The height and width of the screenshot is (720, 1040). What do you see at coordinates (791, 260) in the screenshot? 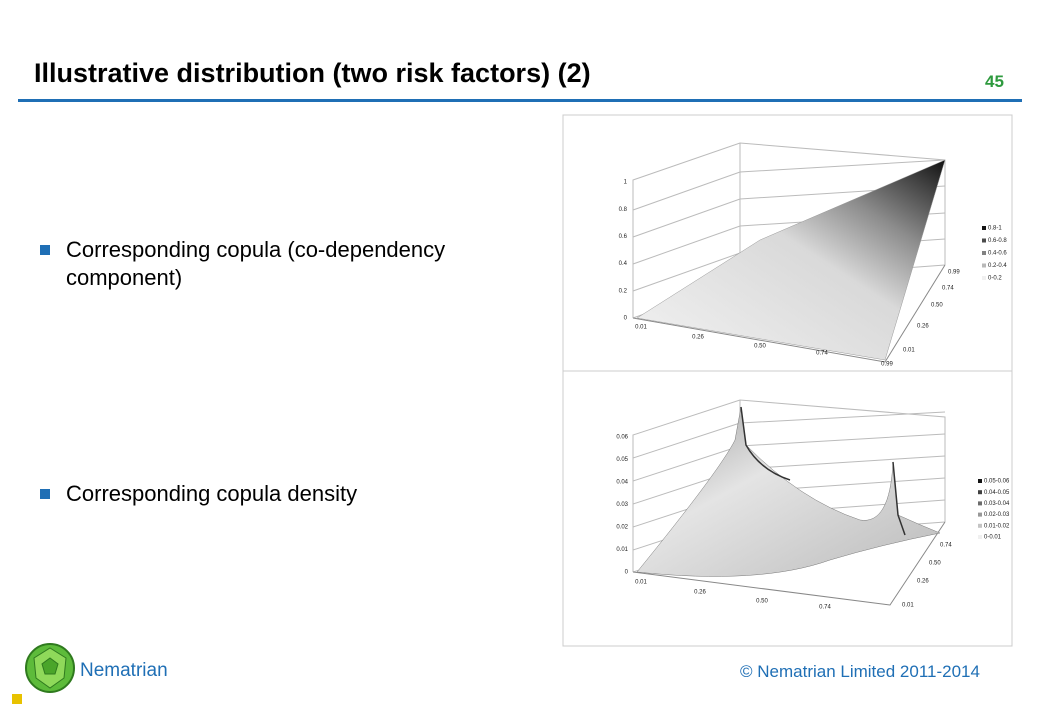
I see `copula-surface` at bounding box center [791, 260].